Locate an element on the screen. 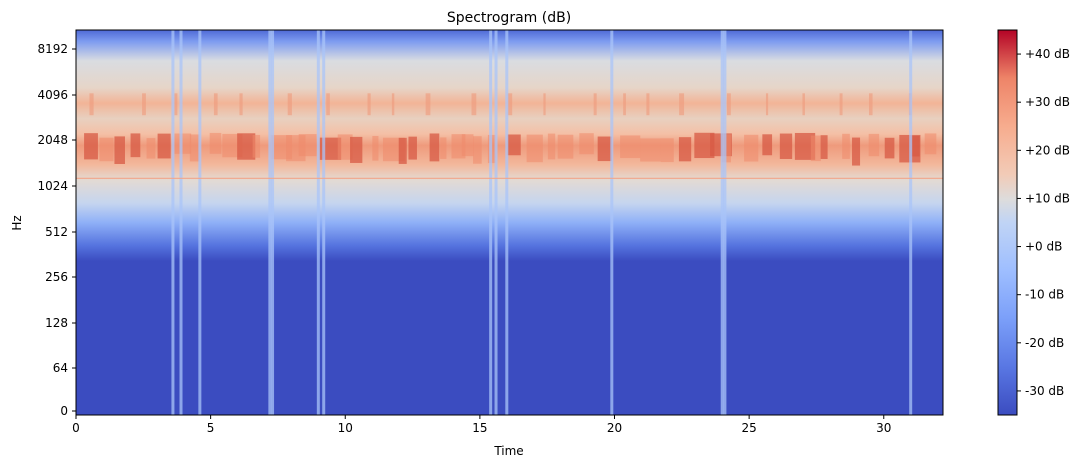 This screenshot has height=468, width=1088. x-axis-ticks: 0 5 10 15 20 25 30 is located at coordinates (481, 425).